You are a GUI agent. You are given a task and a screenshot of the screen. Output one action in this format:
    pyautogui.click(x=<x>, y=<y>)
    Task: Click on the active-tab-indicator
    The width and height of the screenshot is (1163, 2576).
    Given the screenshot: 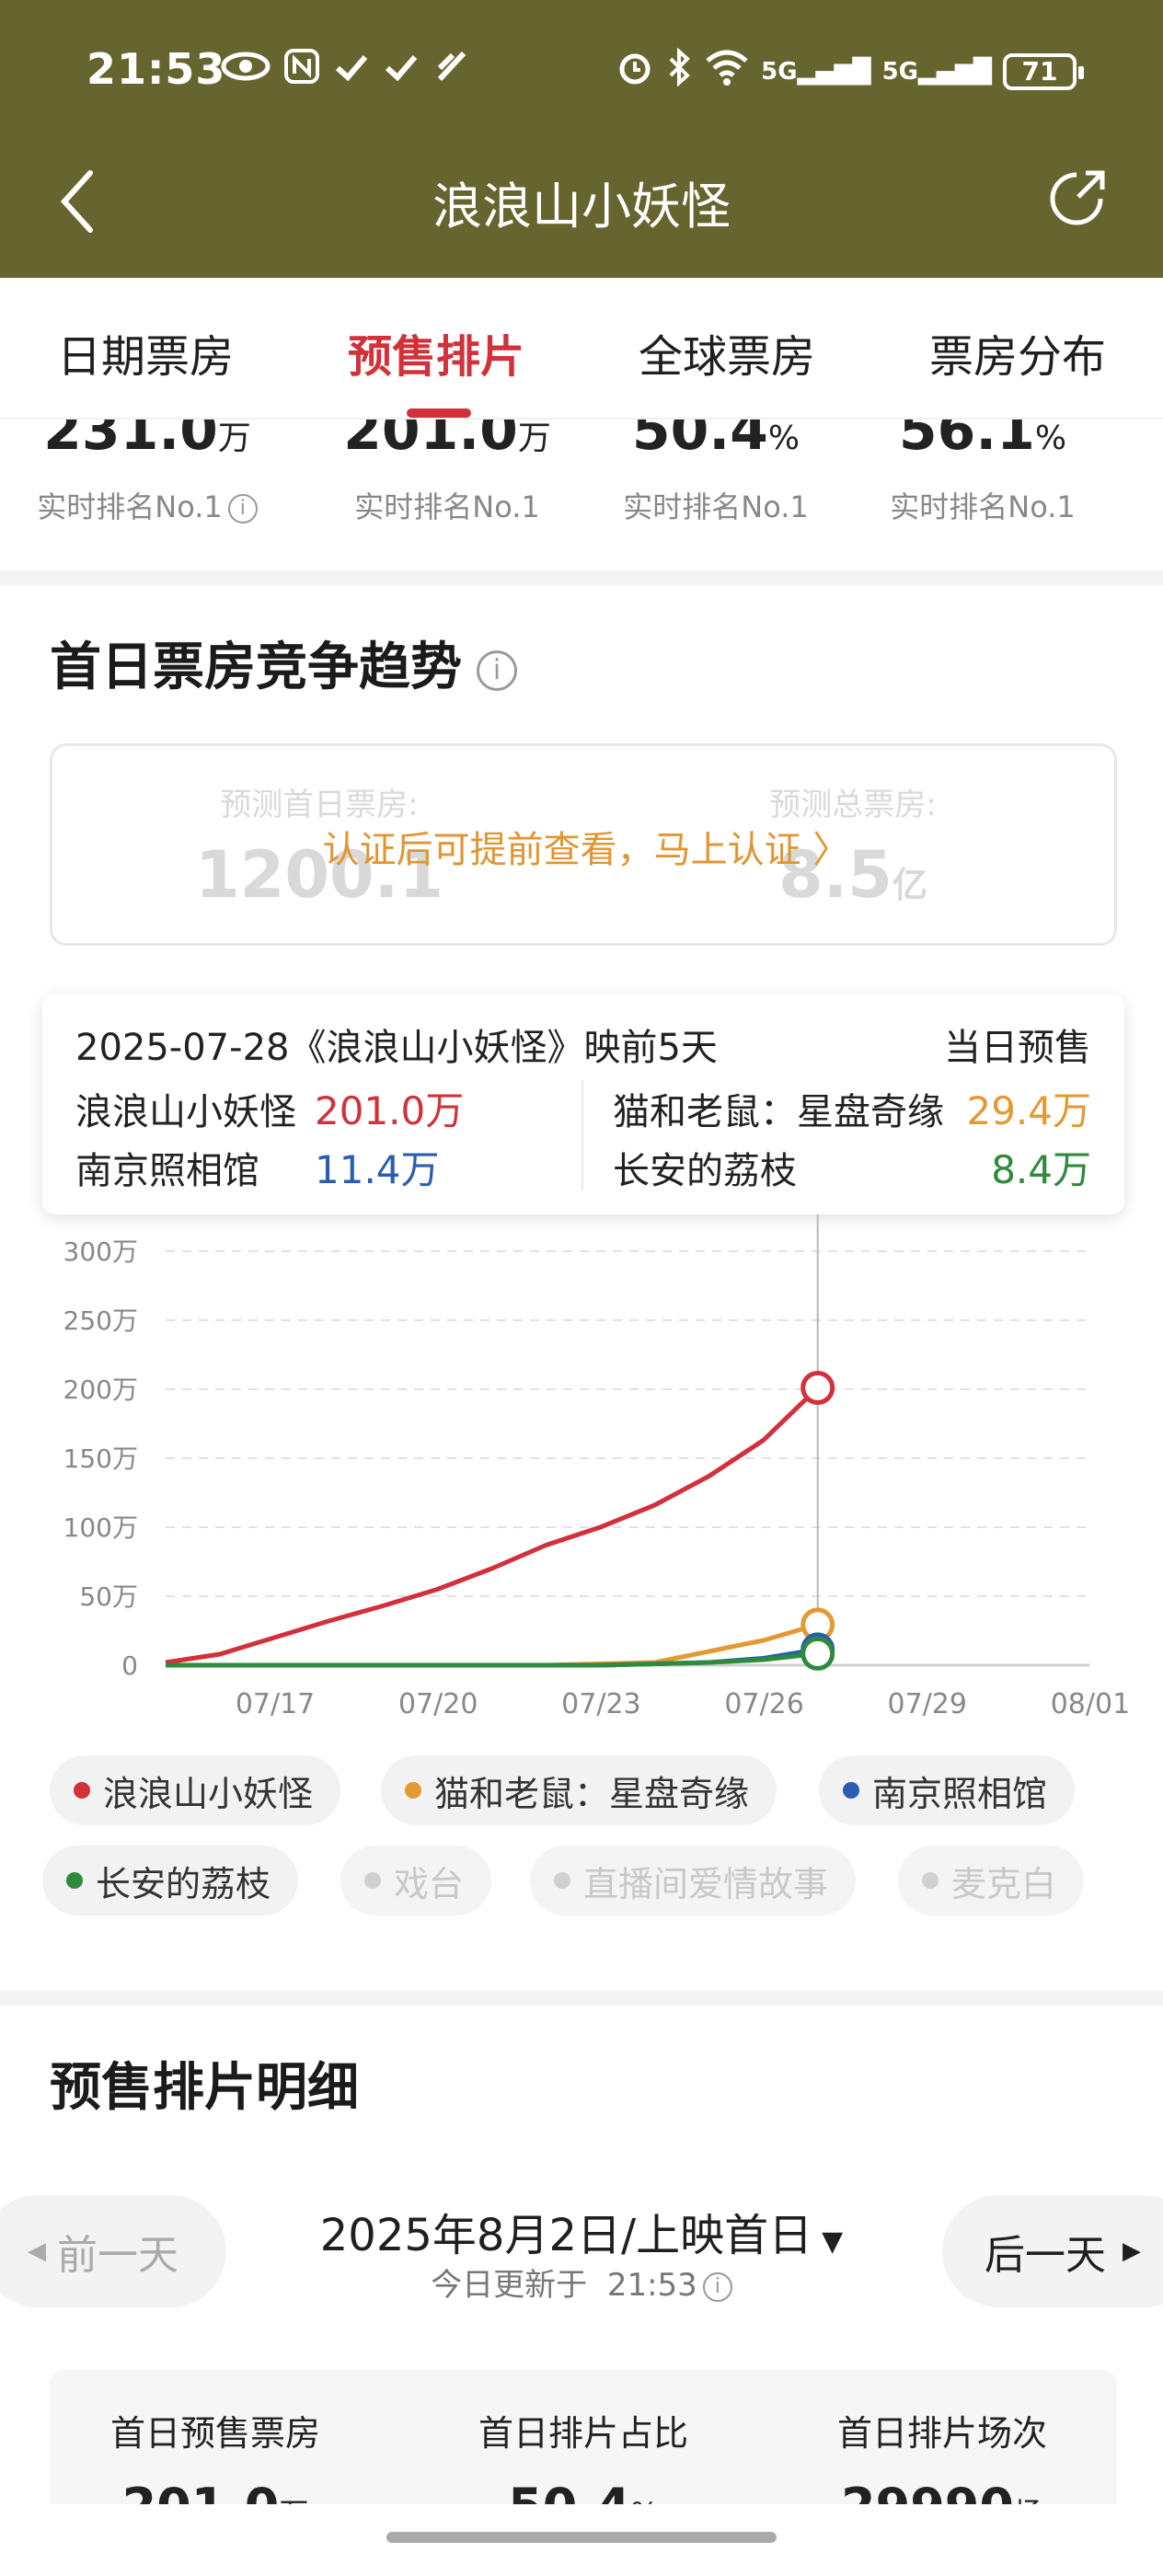 What is the action you would take?
    pyautogui.click(x=439, y=413)
    